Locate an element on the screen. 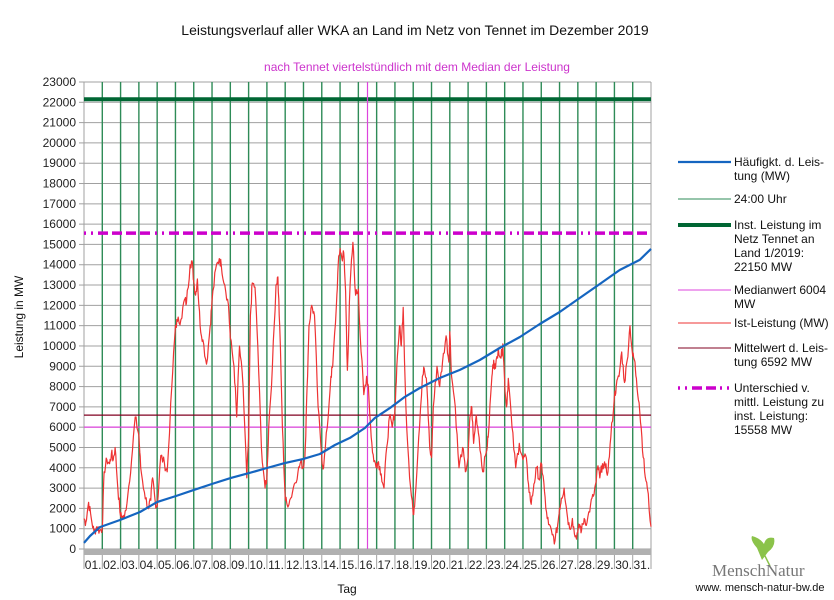 The height and width of the screenshot is (600, 834). x-tick-label: 01. is located at coordinates (93, 565).